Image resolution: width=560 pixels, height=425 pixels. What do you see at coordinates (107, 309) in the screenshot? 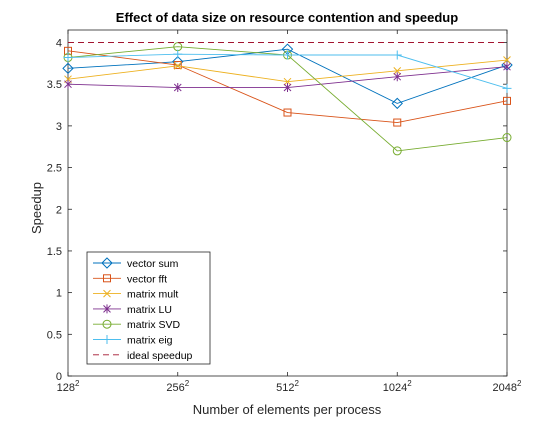
I see `legend-marker-matrix-lu` at bounding box center [107, 309].